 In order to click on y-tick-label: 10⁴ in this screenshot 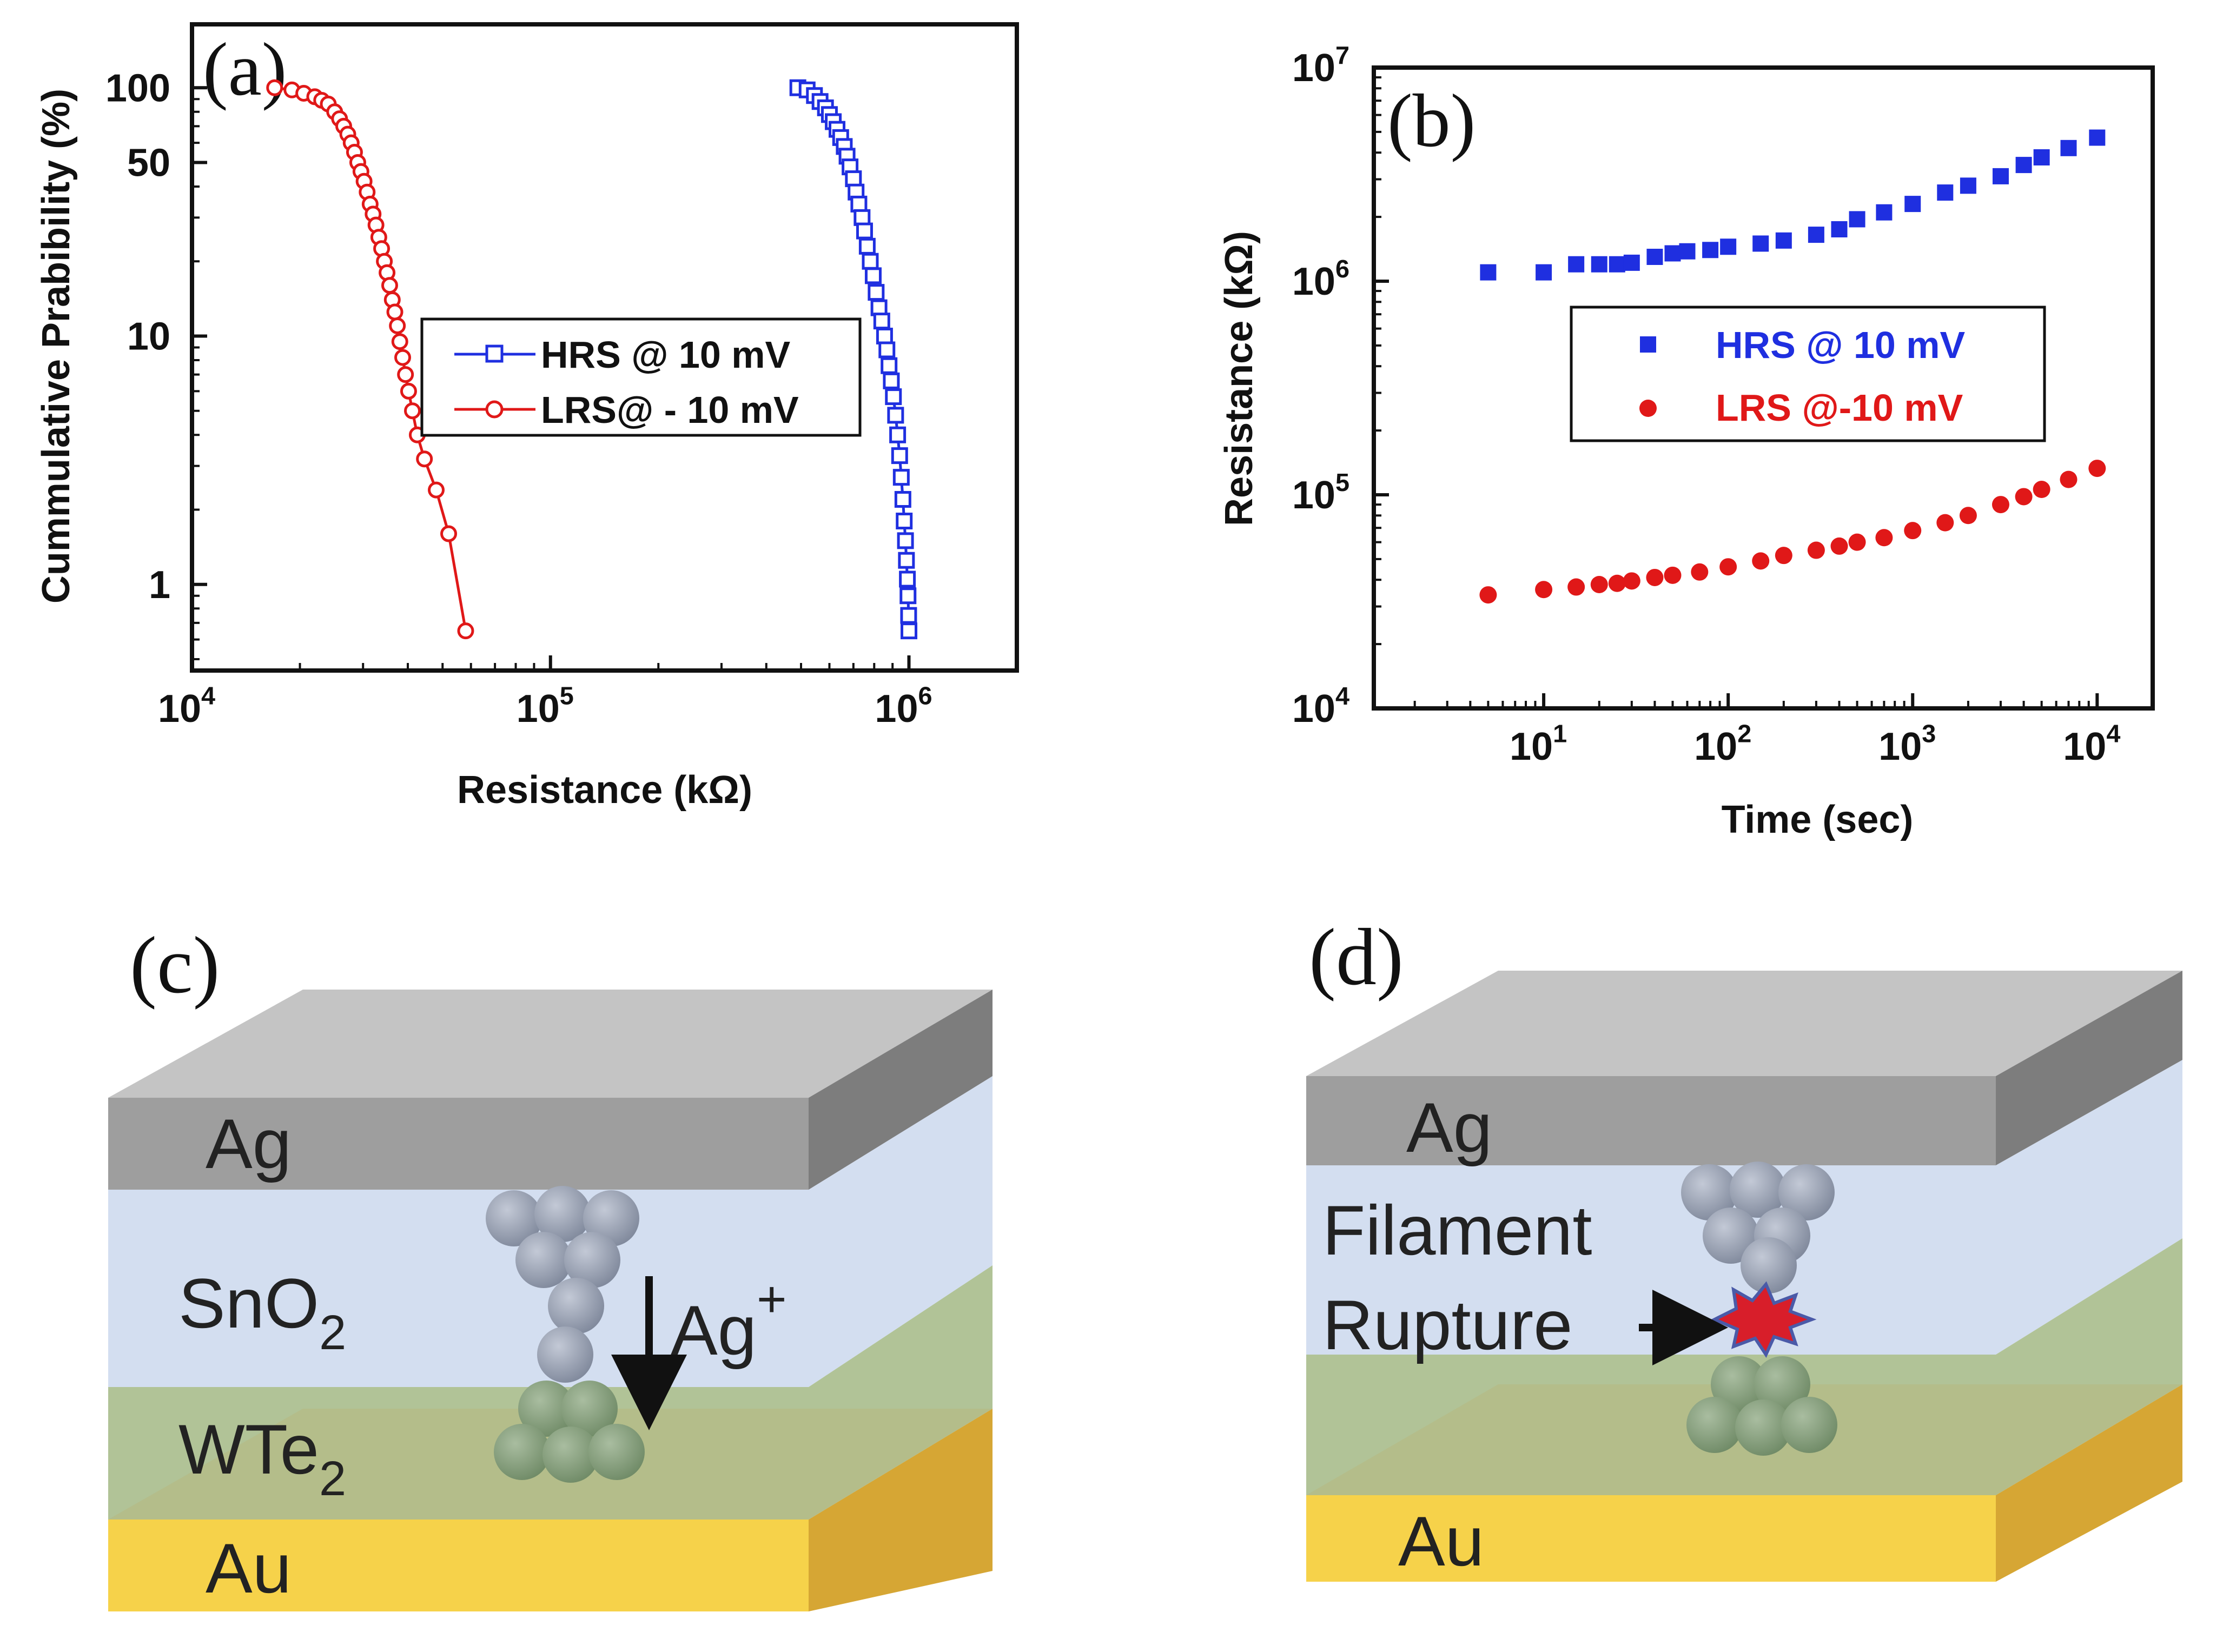, I will do `click(1320, 706)`.